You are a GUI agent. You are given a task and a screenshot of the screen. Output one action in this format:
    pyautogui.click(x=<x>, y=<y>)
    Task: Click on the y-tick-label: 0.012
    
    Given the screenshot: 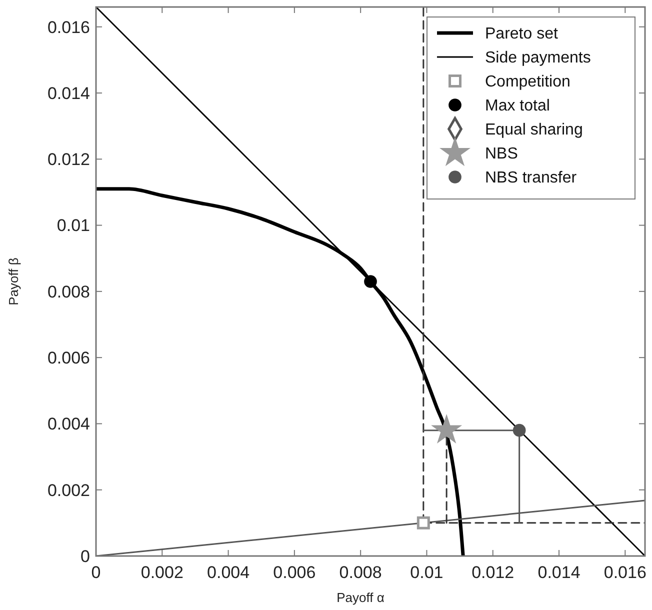 What is the action you would take?
    pyautogui.click(x=68, y=160)
    